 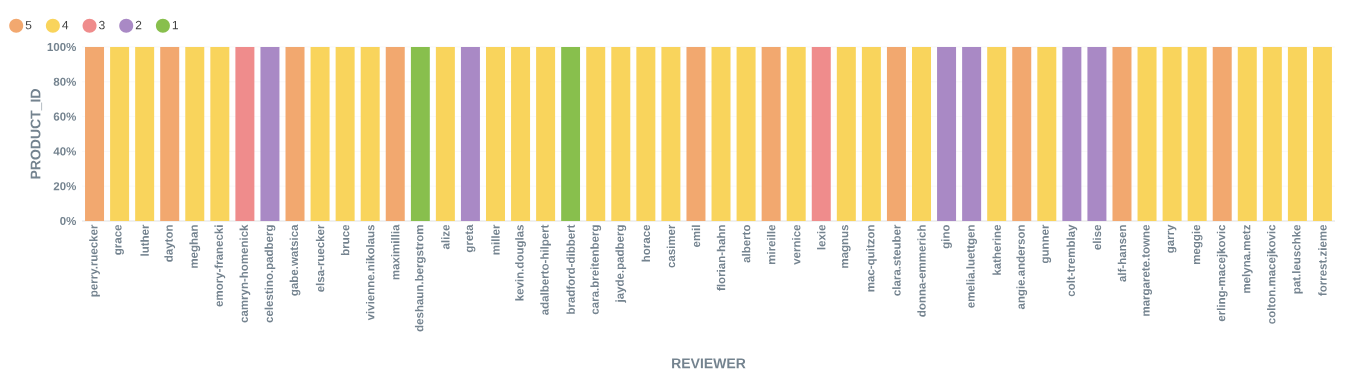 I want to click on x-tick-label: clara.steuber, so click(x=896, y=260).